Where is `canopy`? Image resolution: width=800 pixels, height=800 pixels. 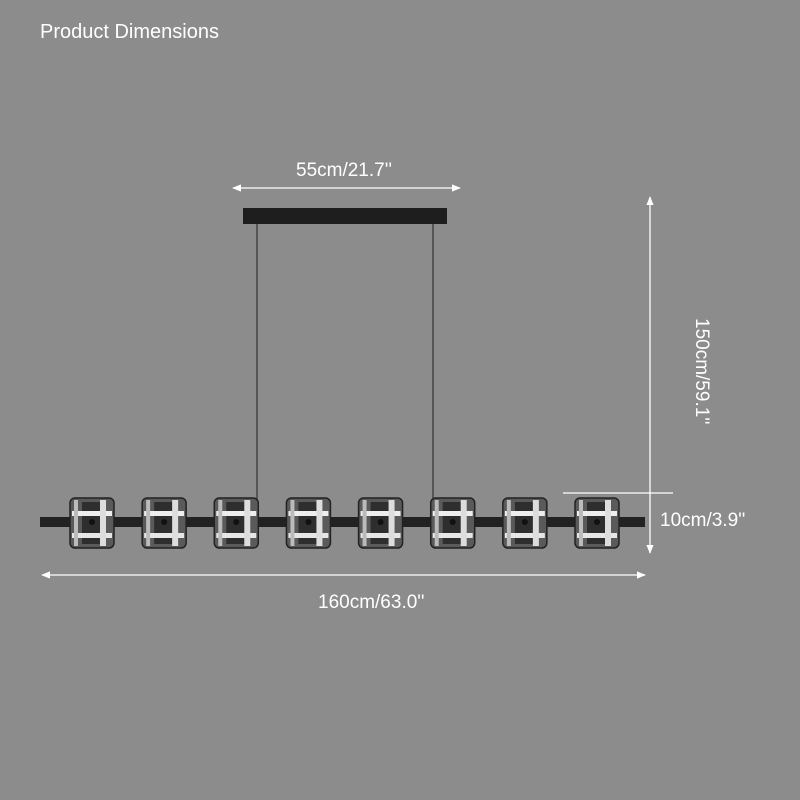
canopy is located at coordinates (345, 216).